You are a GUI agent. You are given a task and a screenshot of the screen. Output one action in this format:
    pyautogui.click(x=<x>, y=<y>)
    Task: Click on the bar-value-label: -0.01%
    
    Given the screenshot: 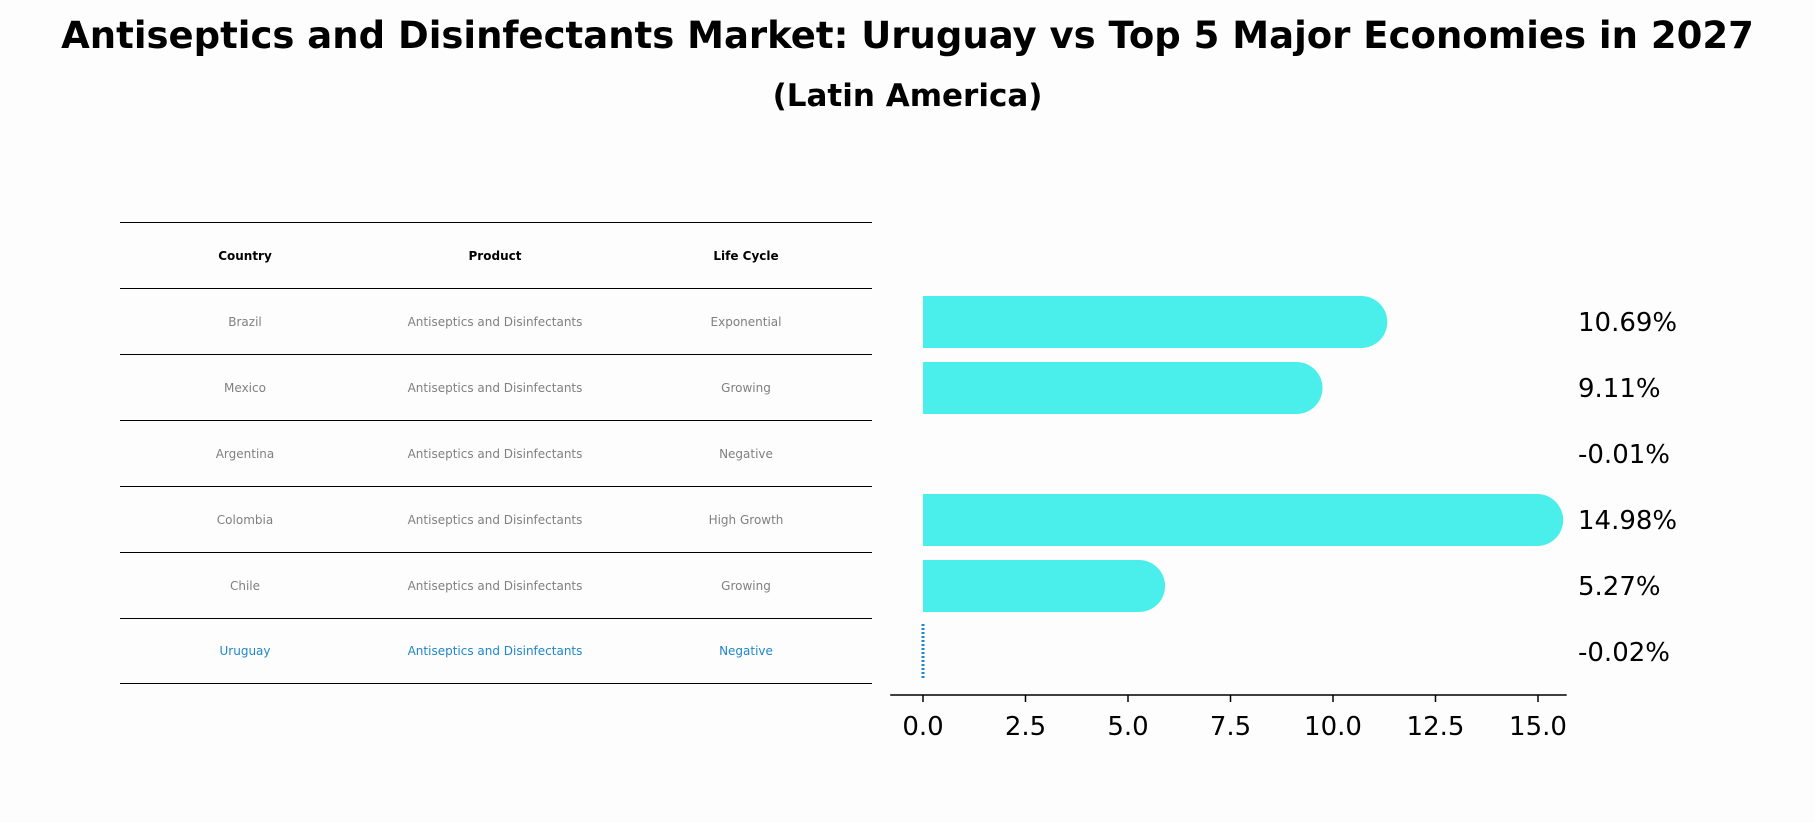 What is the action you would take?
    pyautogui.click(x=1624, y=455)
    